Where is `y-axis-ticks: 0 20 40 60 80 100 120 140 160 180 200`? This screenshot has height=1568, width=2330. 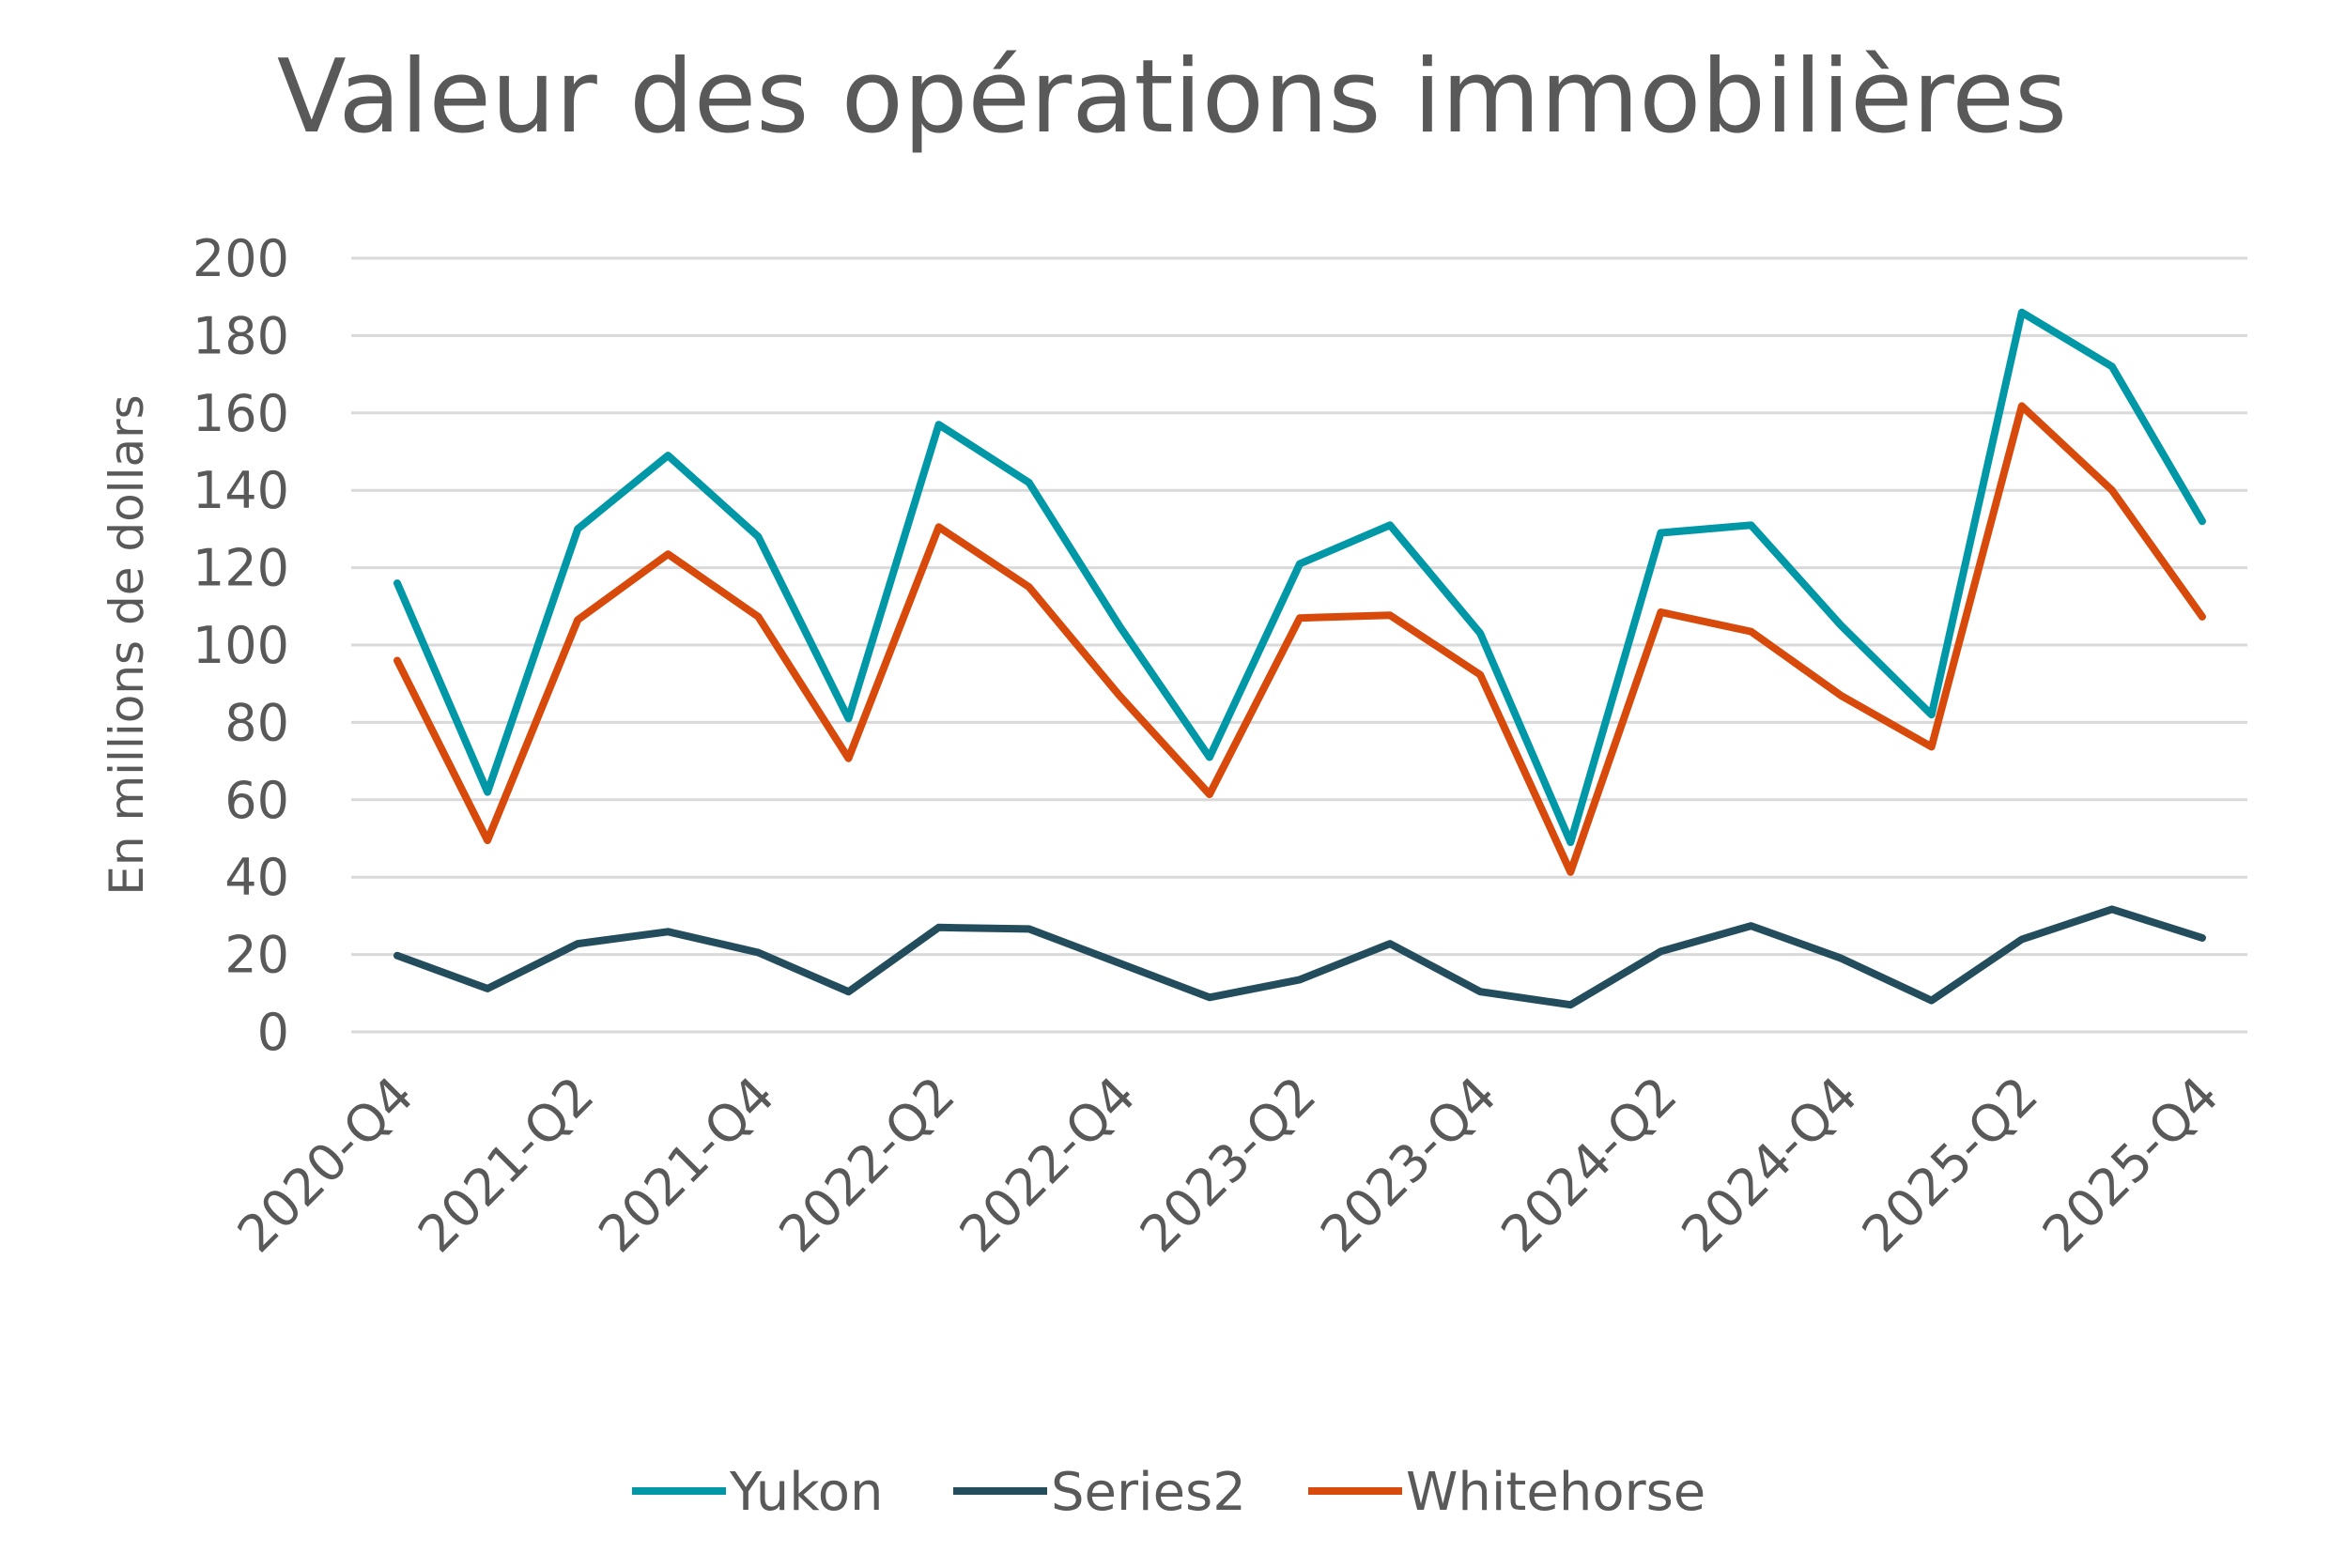
y-axis-ticks: 0 20 40 60 80 100 120 140 160 180 200 is located at coordinates (241, 645).